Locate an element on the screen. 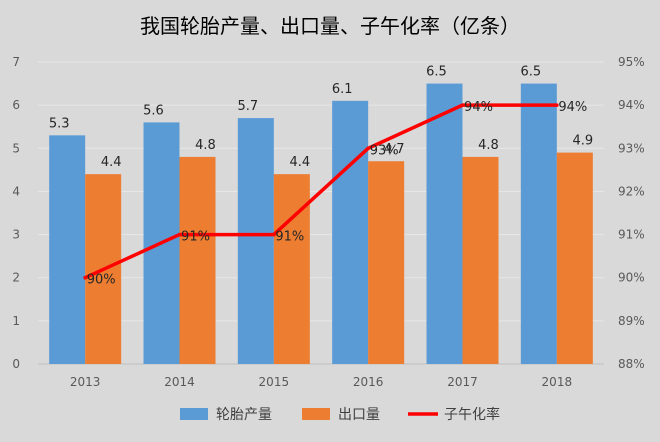 The height and width of the screenshot is (442, 660). left-tick-label: 4 is located at coordinates (16, 191).